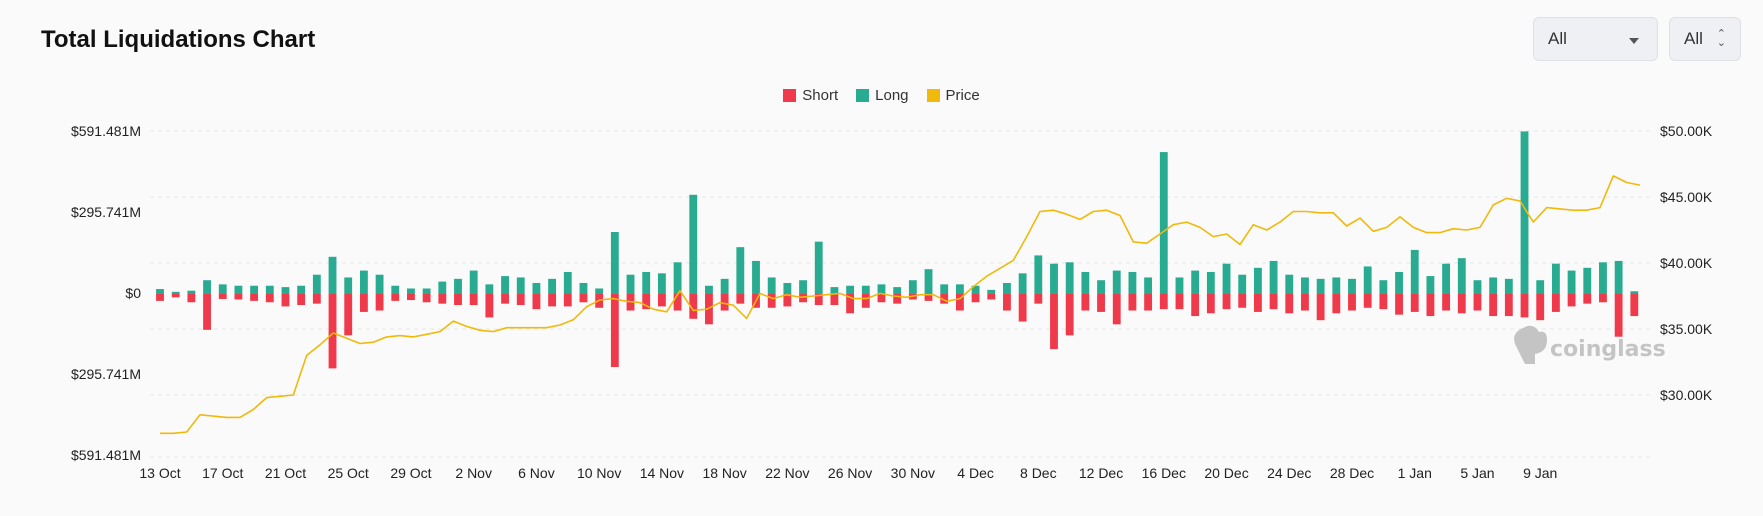  What do you see at coordinates (1101, 473) in the screenshot?
I see `x-axis-tick-label: 12 Dec` at bounding box center [1101, 473].